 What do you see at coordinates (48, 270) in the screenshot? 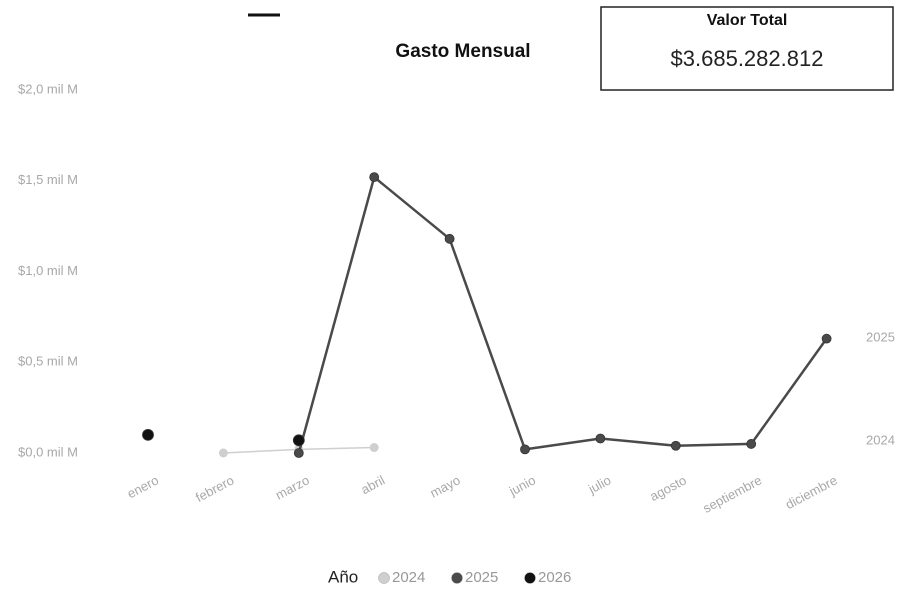
I see `y-tick-label: $1,0 mil M` at bounding box center [48, 270].